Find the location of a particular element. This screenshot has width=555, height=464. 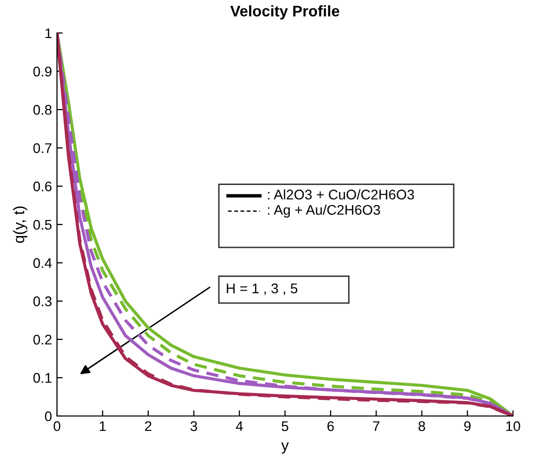

x-tick-label: 8 is located at coordinates (422, 426).